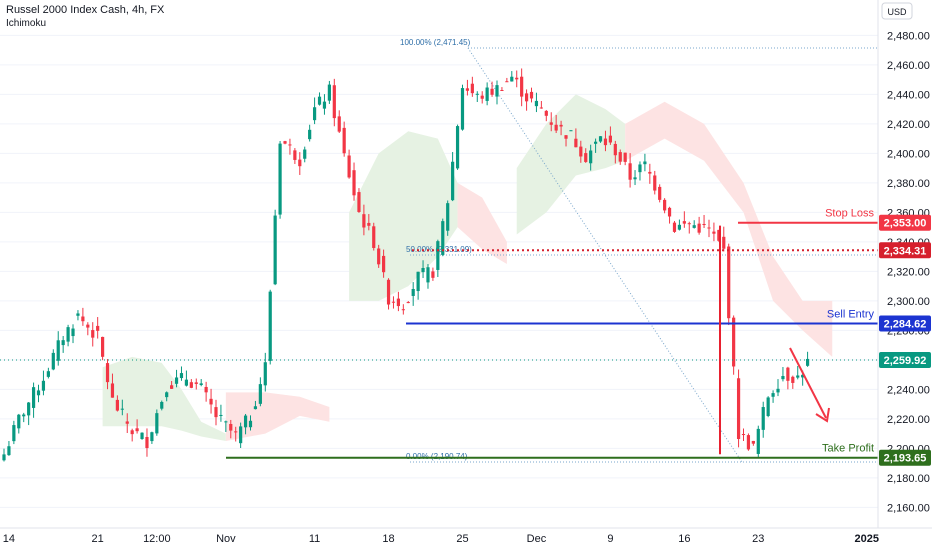 The height and width of the screenshot is (550, 932). I want to click on time-tick-label: 11, so click(314, 539).